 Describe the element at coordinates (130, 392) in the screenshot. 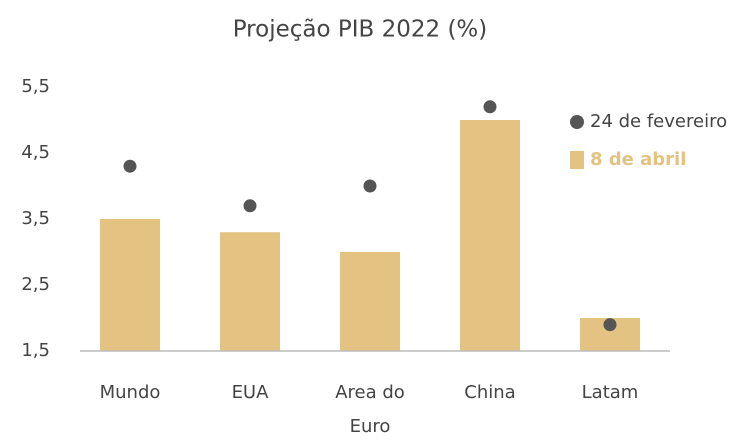

I see `x-tick-label: Mundo` at that location.